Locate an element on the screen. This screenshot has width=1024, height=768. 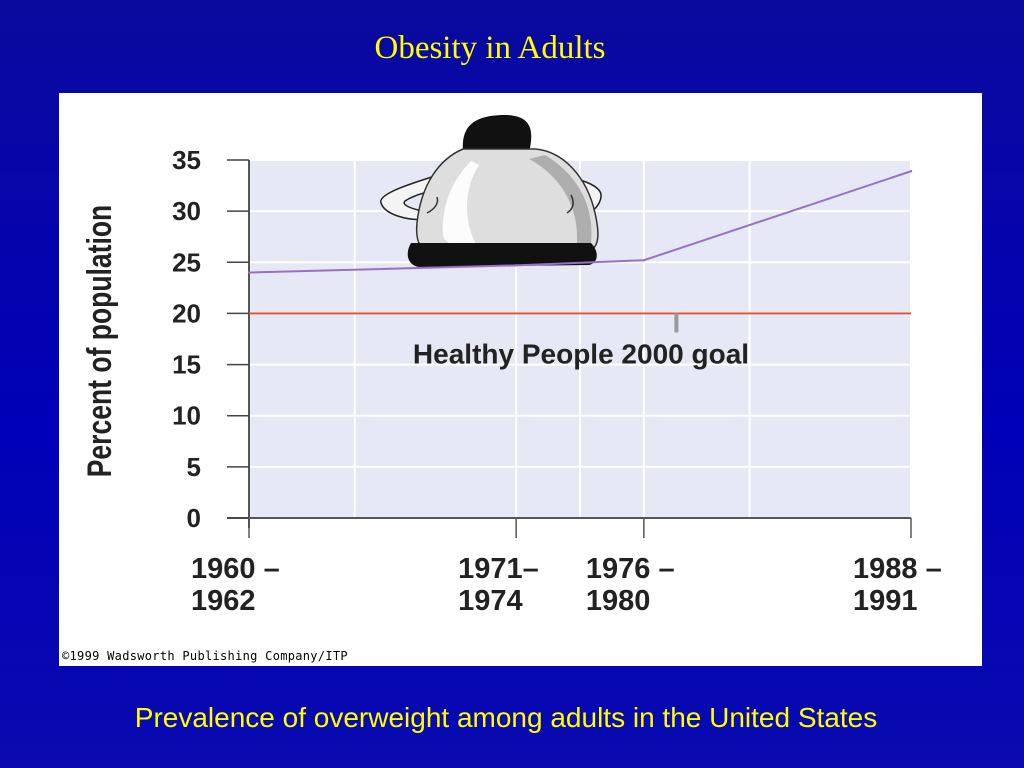
series-line is located at coordinates (580, 222).